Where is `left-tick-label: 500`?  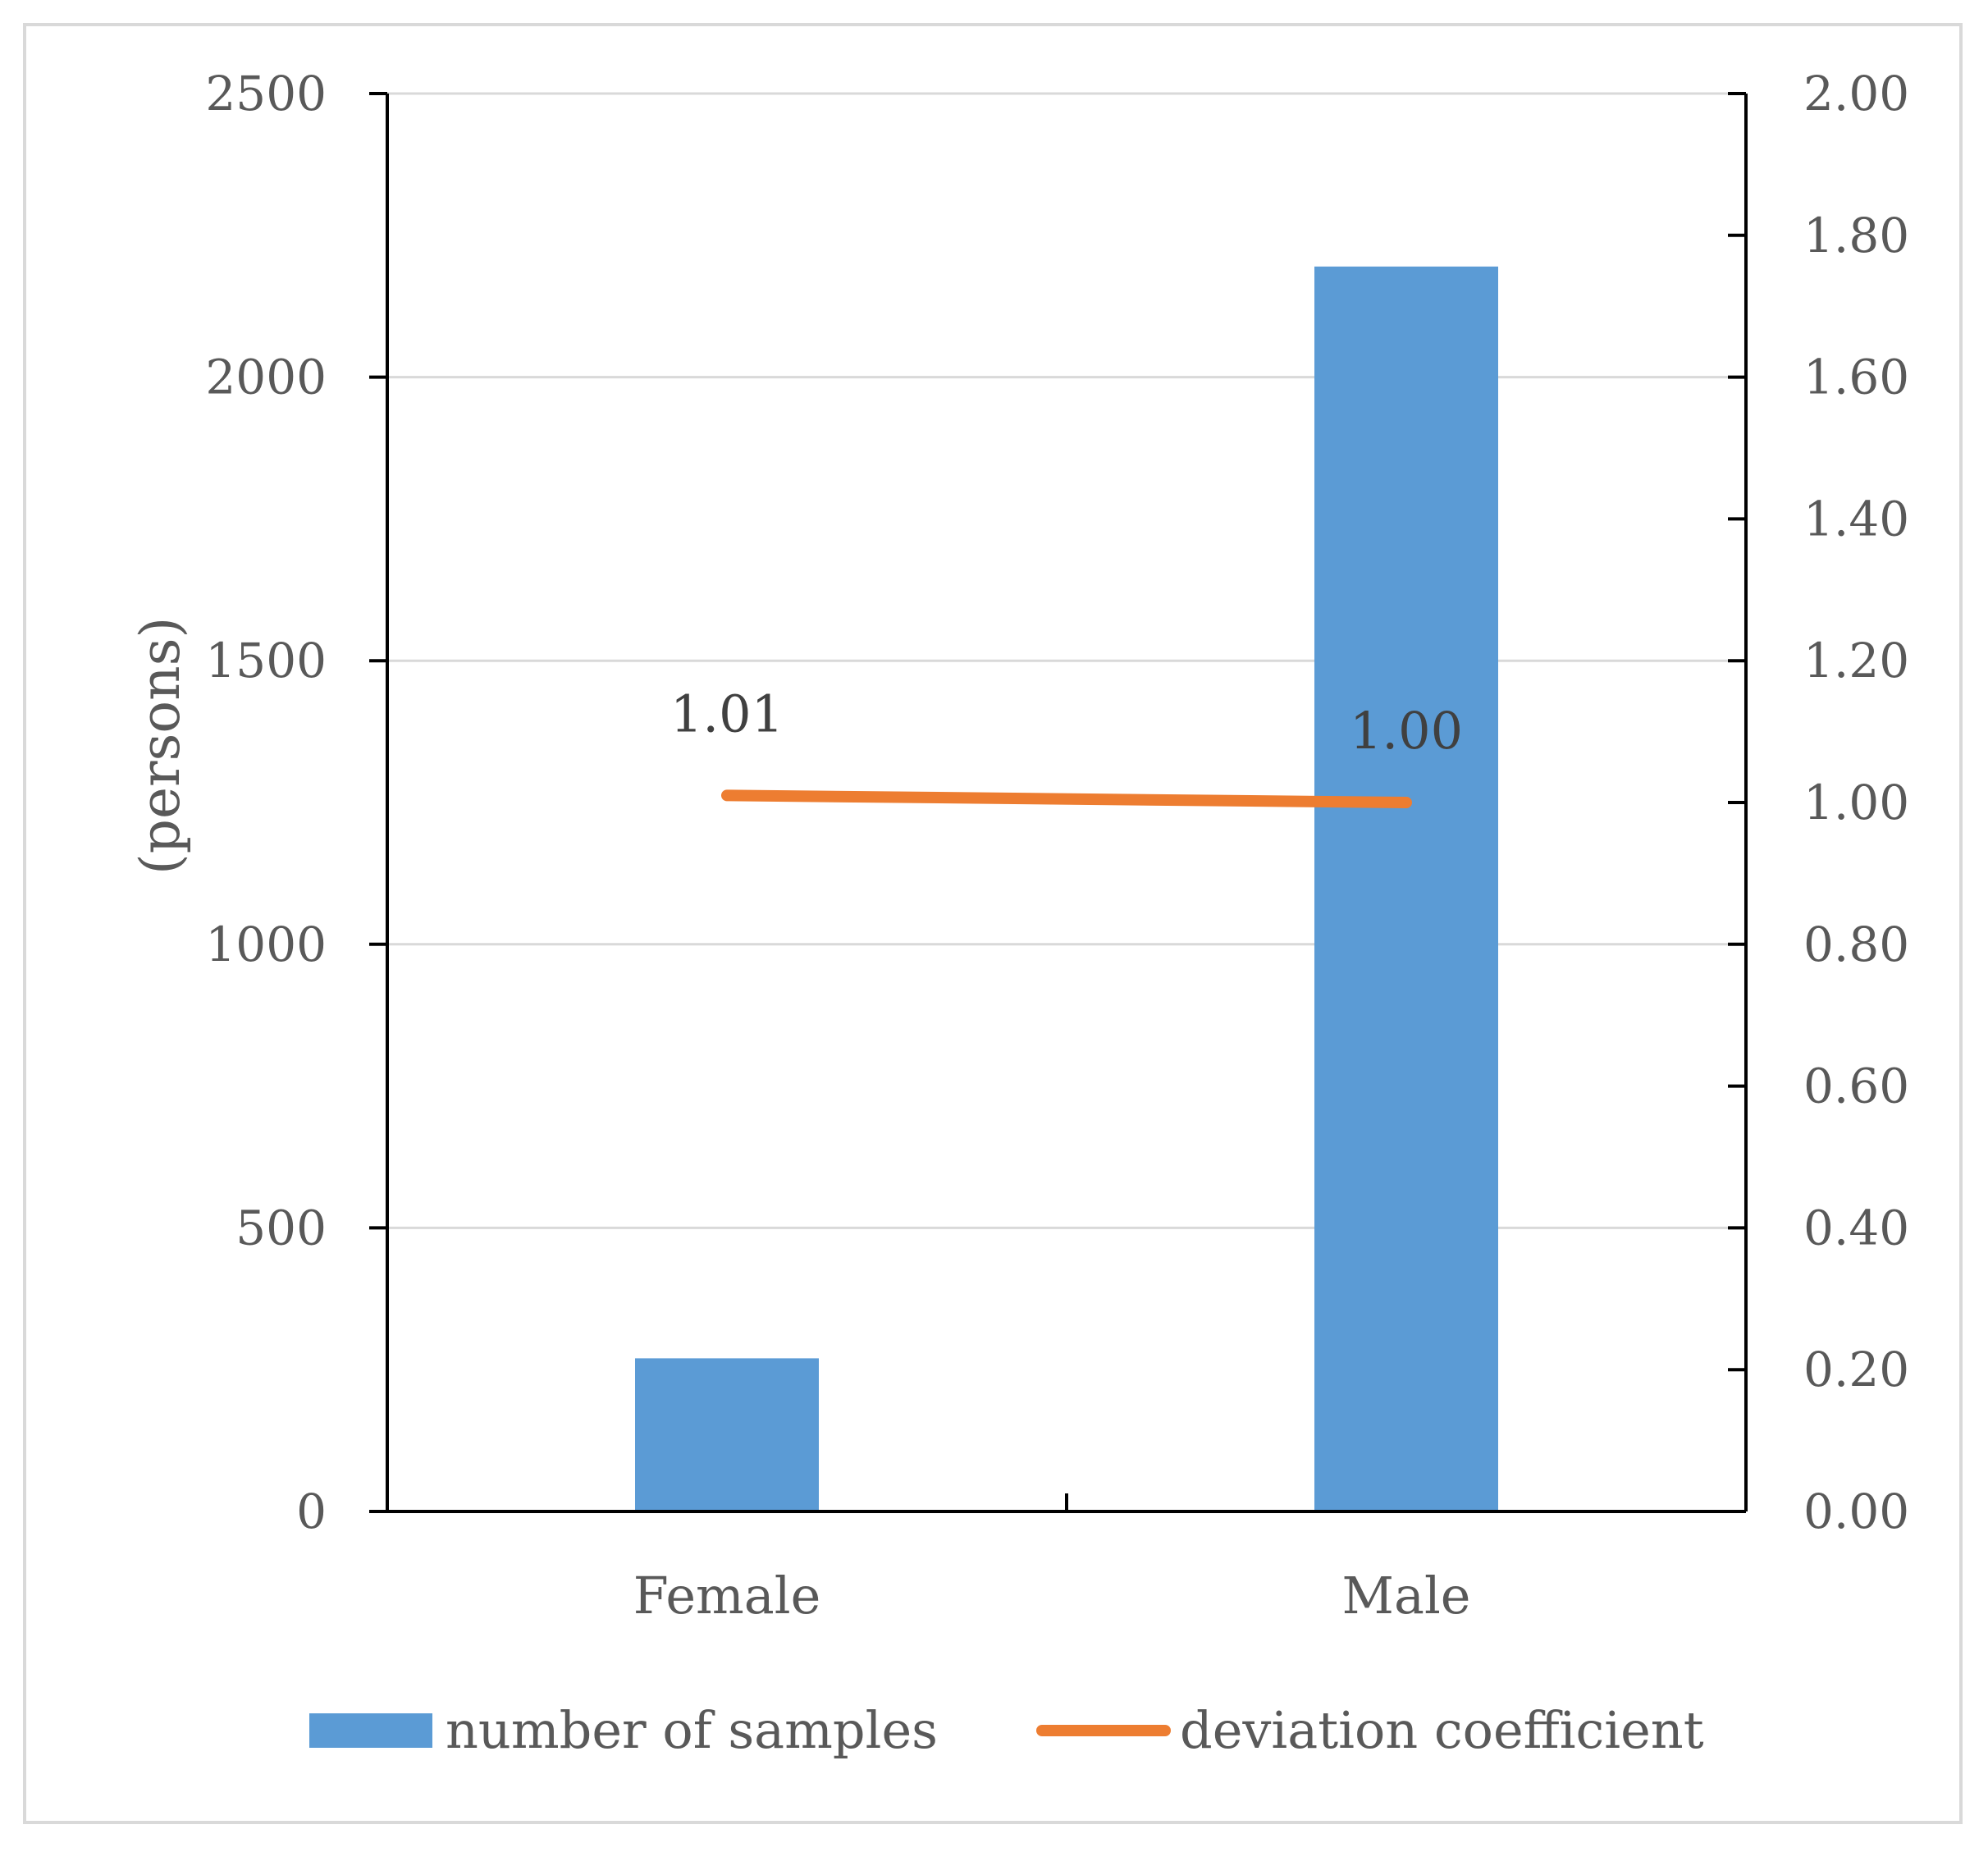
left-tick-label: 500 is located at coordinates (281, 1228).